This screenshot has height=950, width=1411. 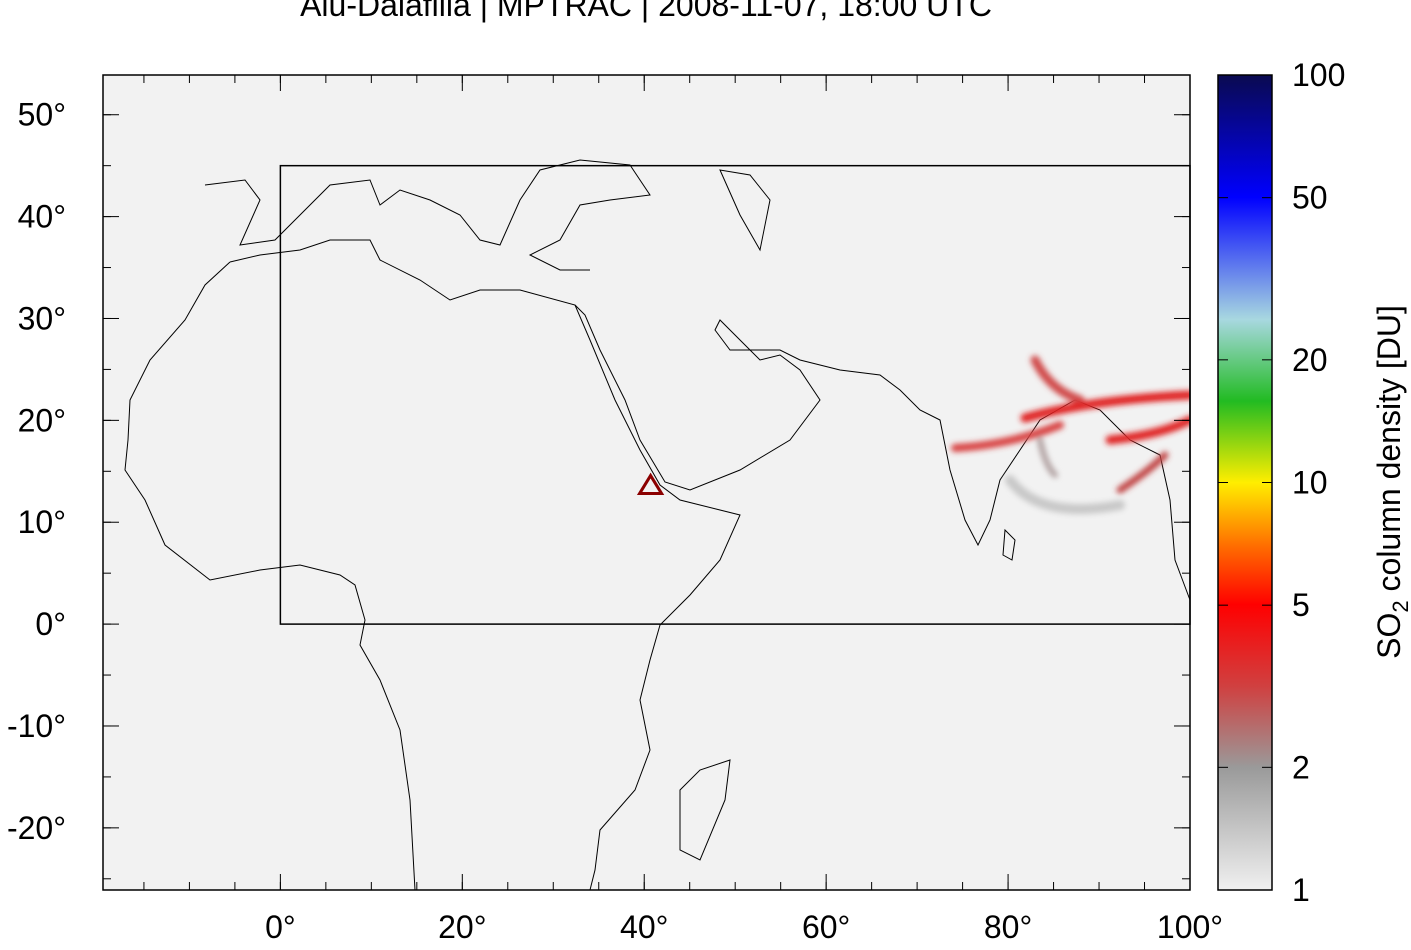 What do you see at coordinates (1301, 767) in the screenshot?
I see `colorbar-tick-label: 2` at bounding box center [1301, 767].